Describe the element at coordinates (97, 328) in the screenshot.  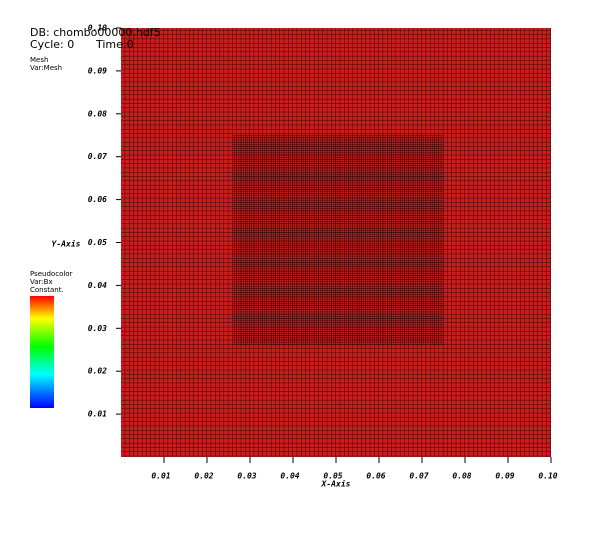
I see `y-tick-label: 0.03` at that location.